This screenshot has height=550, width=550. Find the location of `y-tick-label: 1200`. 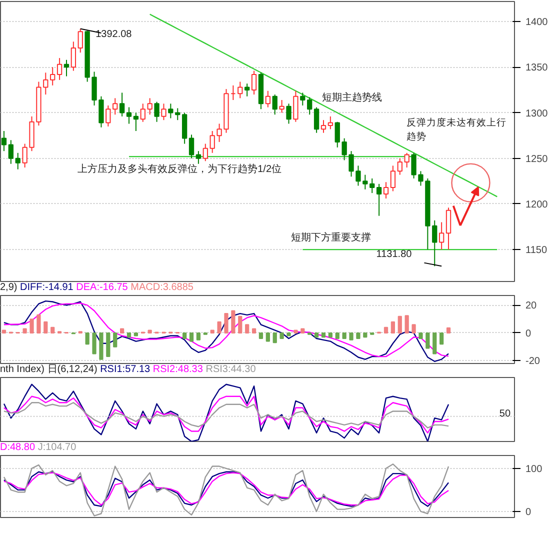

y-tick-label: 1200 is located at coordinates (537, 204).